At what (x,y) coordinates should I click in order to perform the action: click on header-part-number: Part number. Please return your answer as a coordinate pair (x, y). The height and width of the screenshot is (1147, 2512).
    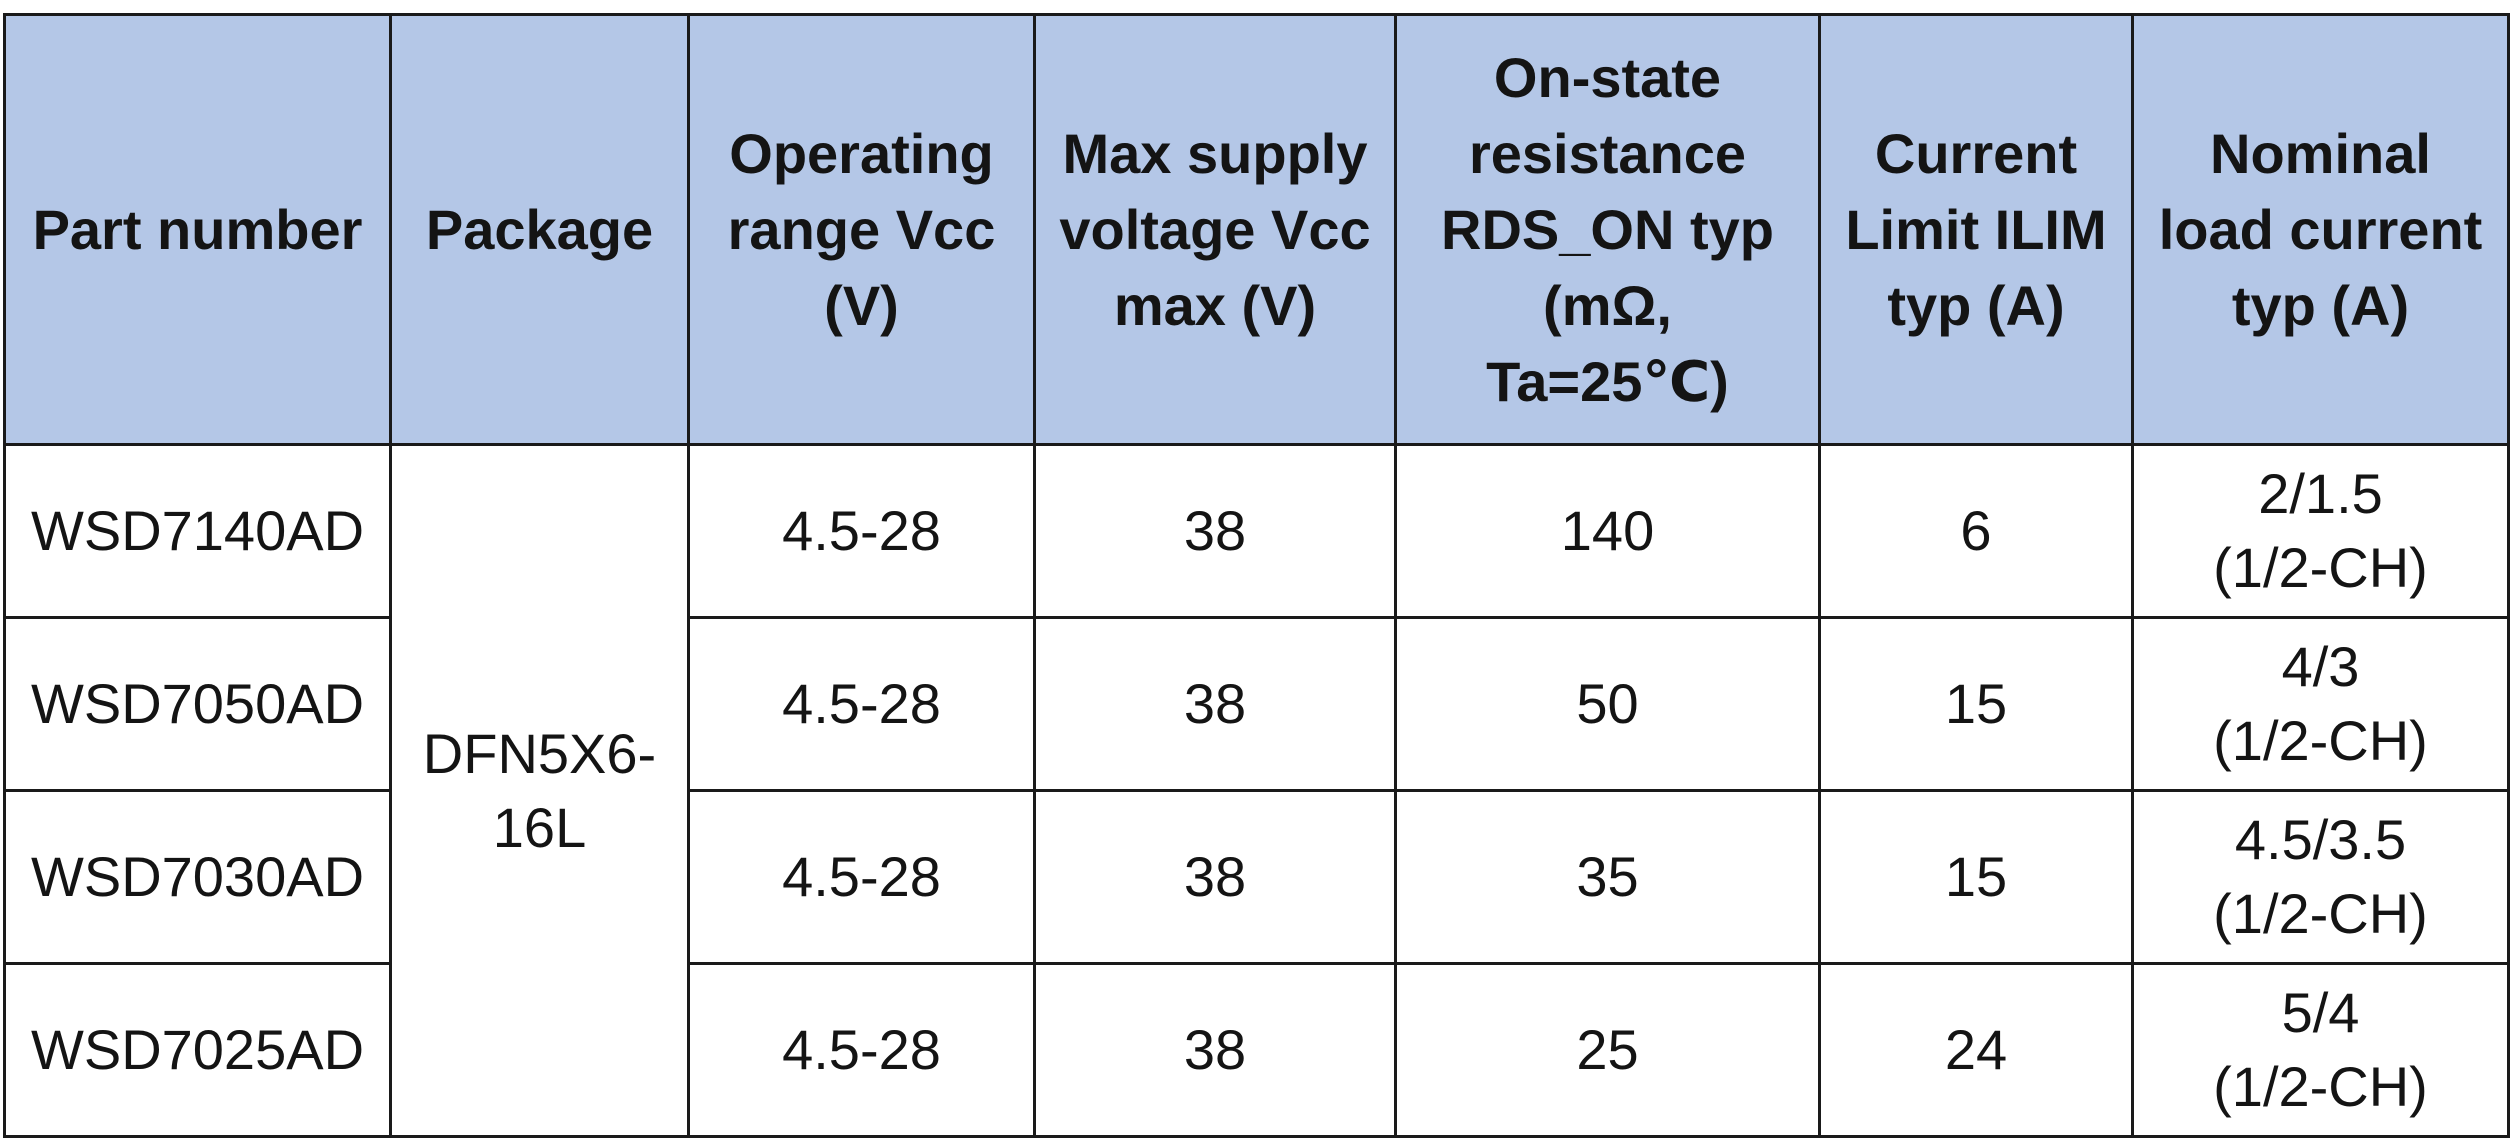
    Looking at the image, I should click on (197, 229).